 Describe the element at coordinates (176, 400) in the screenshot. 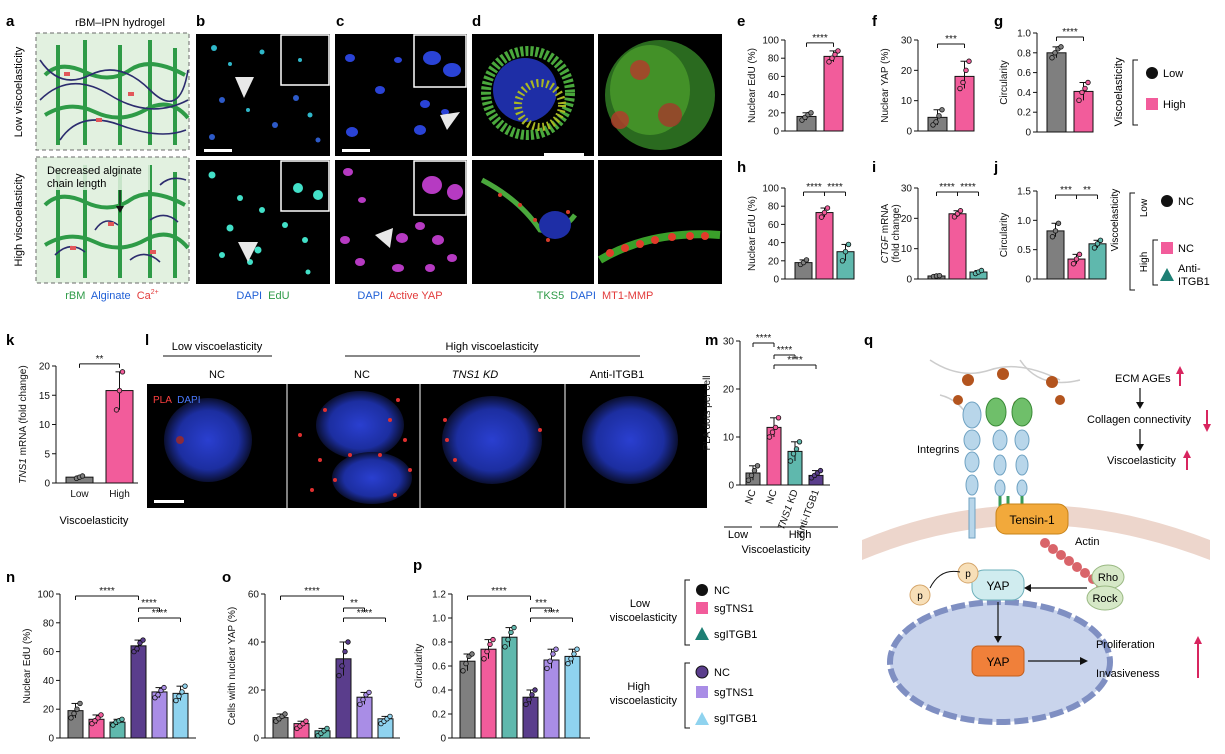

I see `legend-l: PLA DAPI` at that location.